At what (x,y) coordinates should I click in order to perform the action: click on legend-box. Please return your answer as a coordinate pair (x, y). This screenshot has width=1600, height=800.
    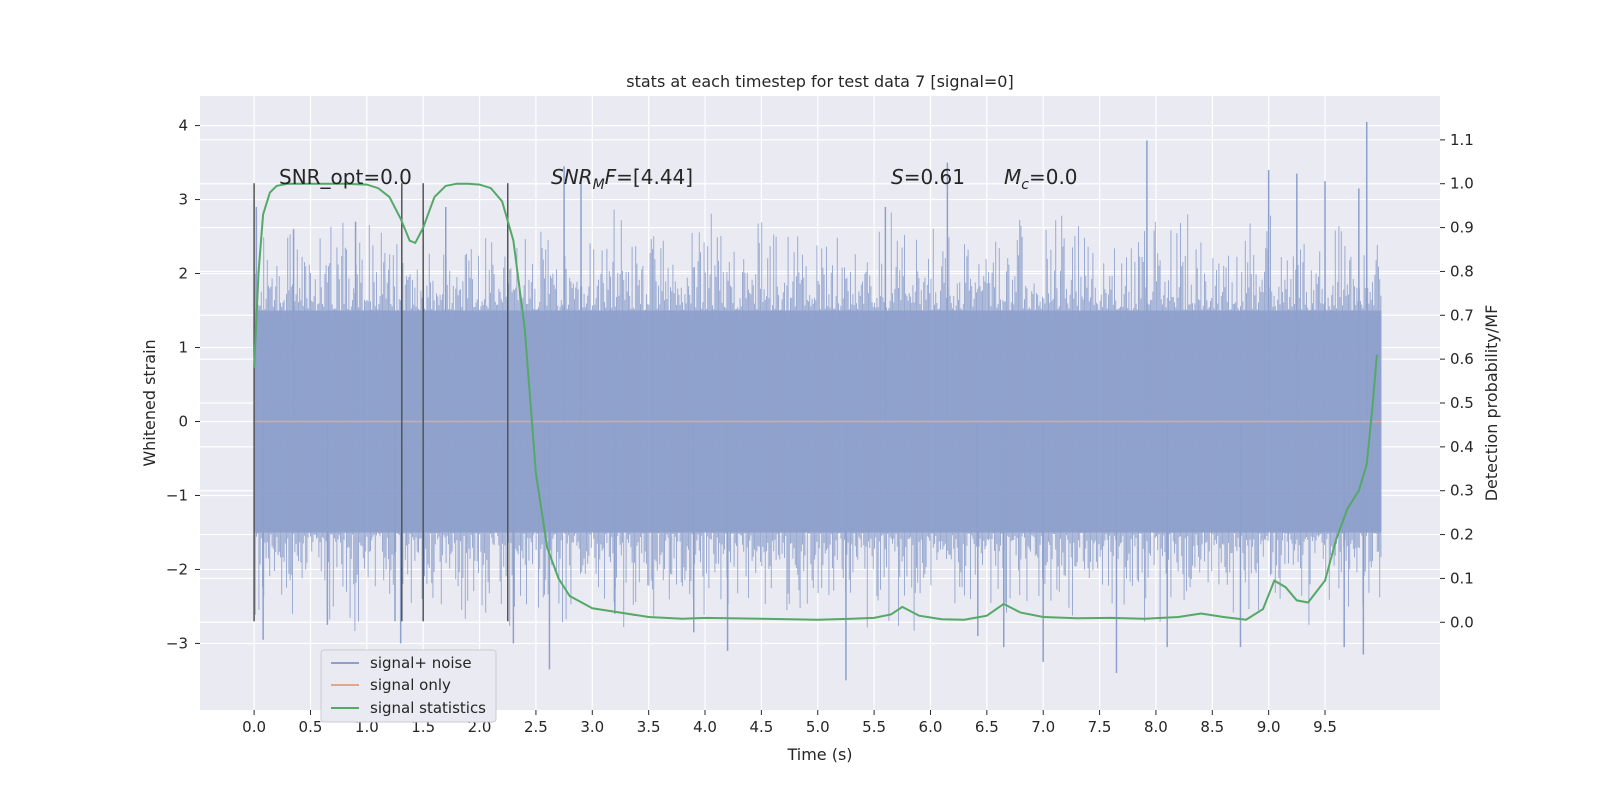
    Looking at the image, I should click on (408, 686).